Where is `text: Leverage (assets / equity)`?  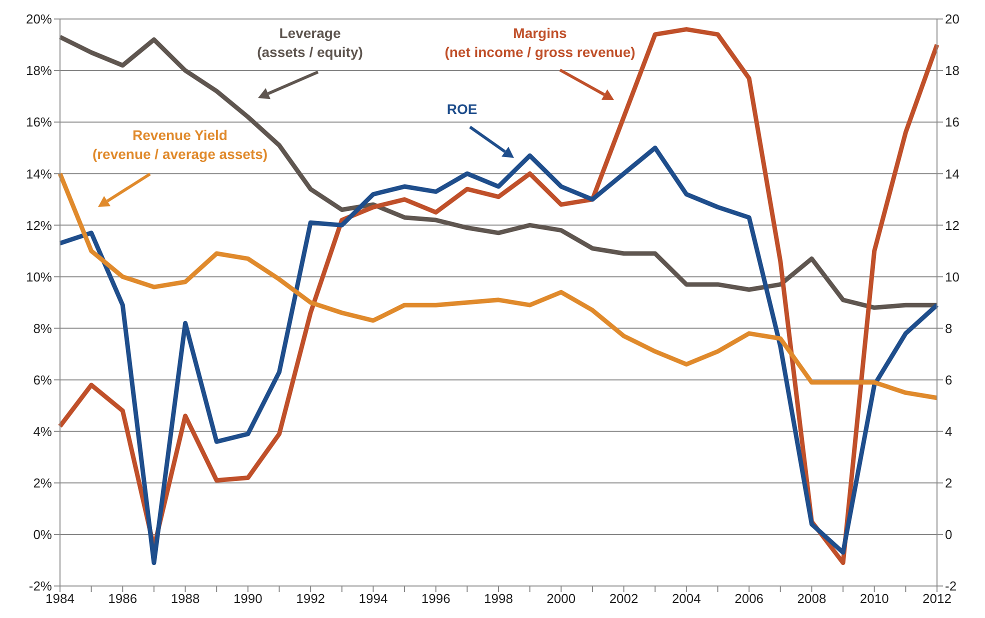 text: Leverage (assets / equity) is located at coordinates (310, 42).